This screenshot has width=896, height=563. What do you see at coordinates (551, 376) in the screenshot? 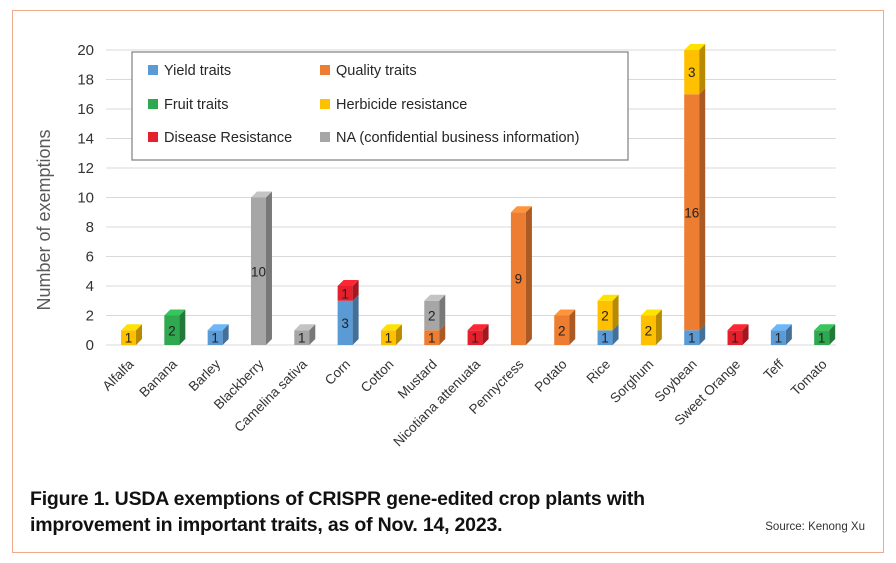
I see `x-tick-label-potato: Potato` at bounding box center [551, 376].